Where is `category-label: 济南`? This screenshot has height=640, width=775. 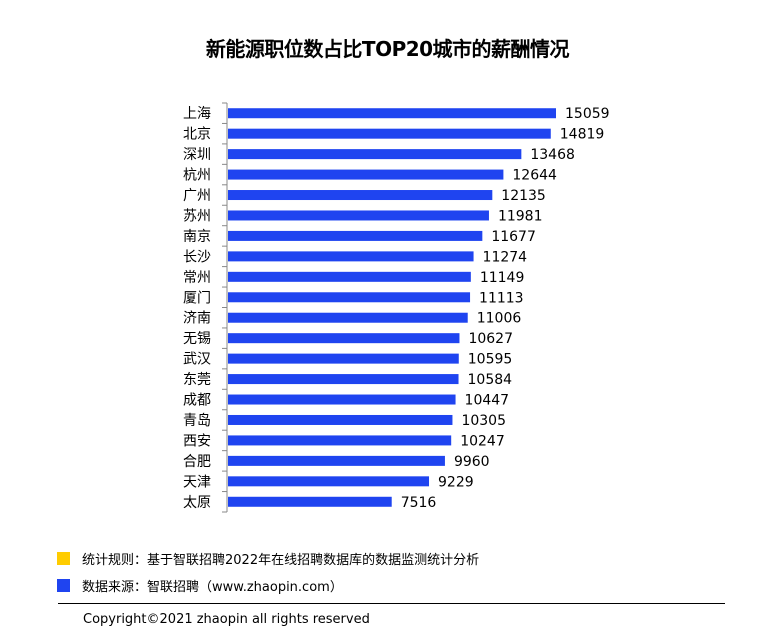 category-label: 济南 is located at coordinates (197, 319).